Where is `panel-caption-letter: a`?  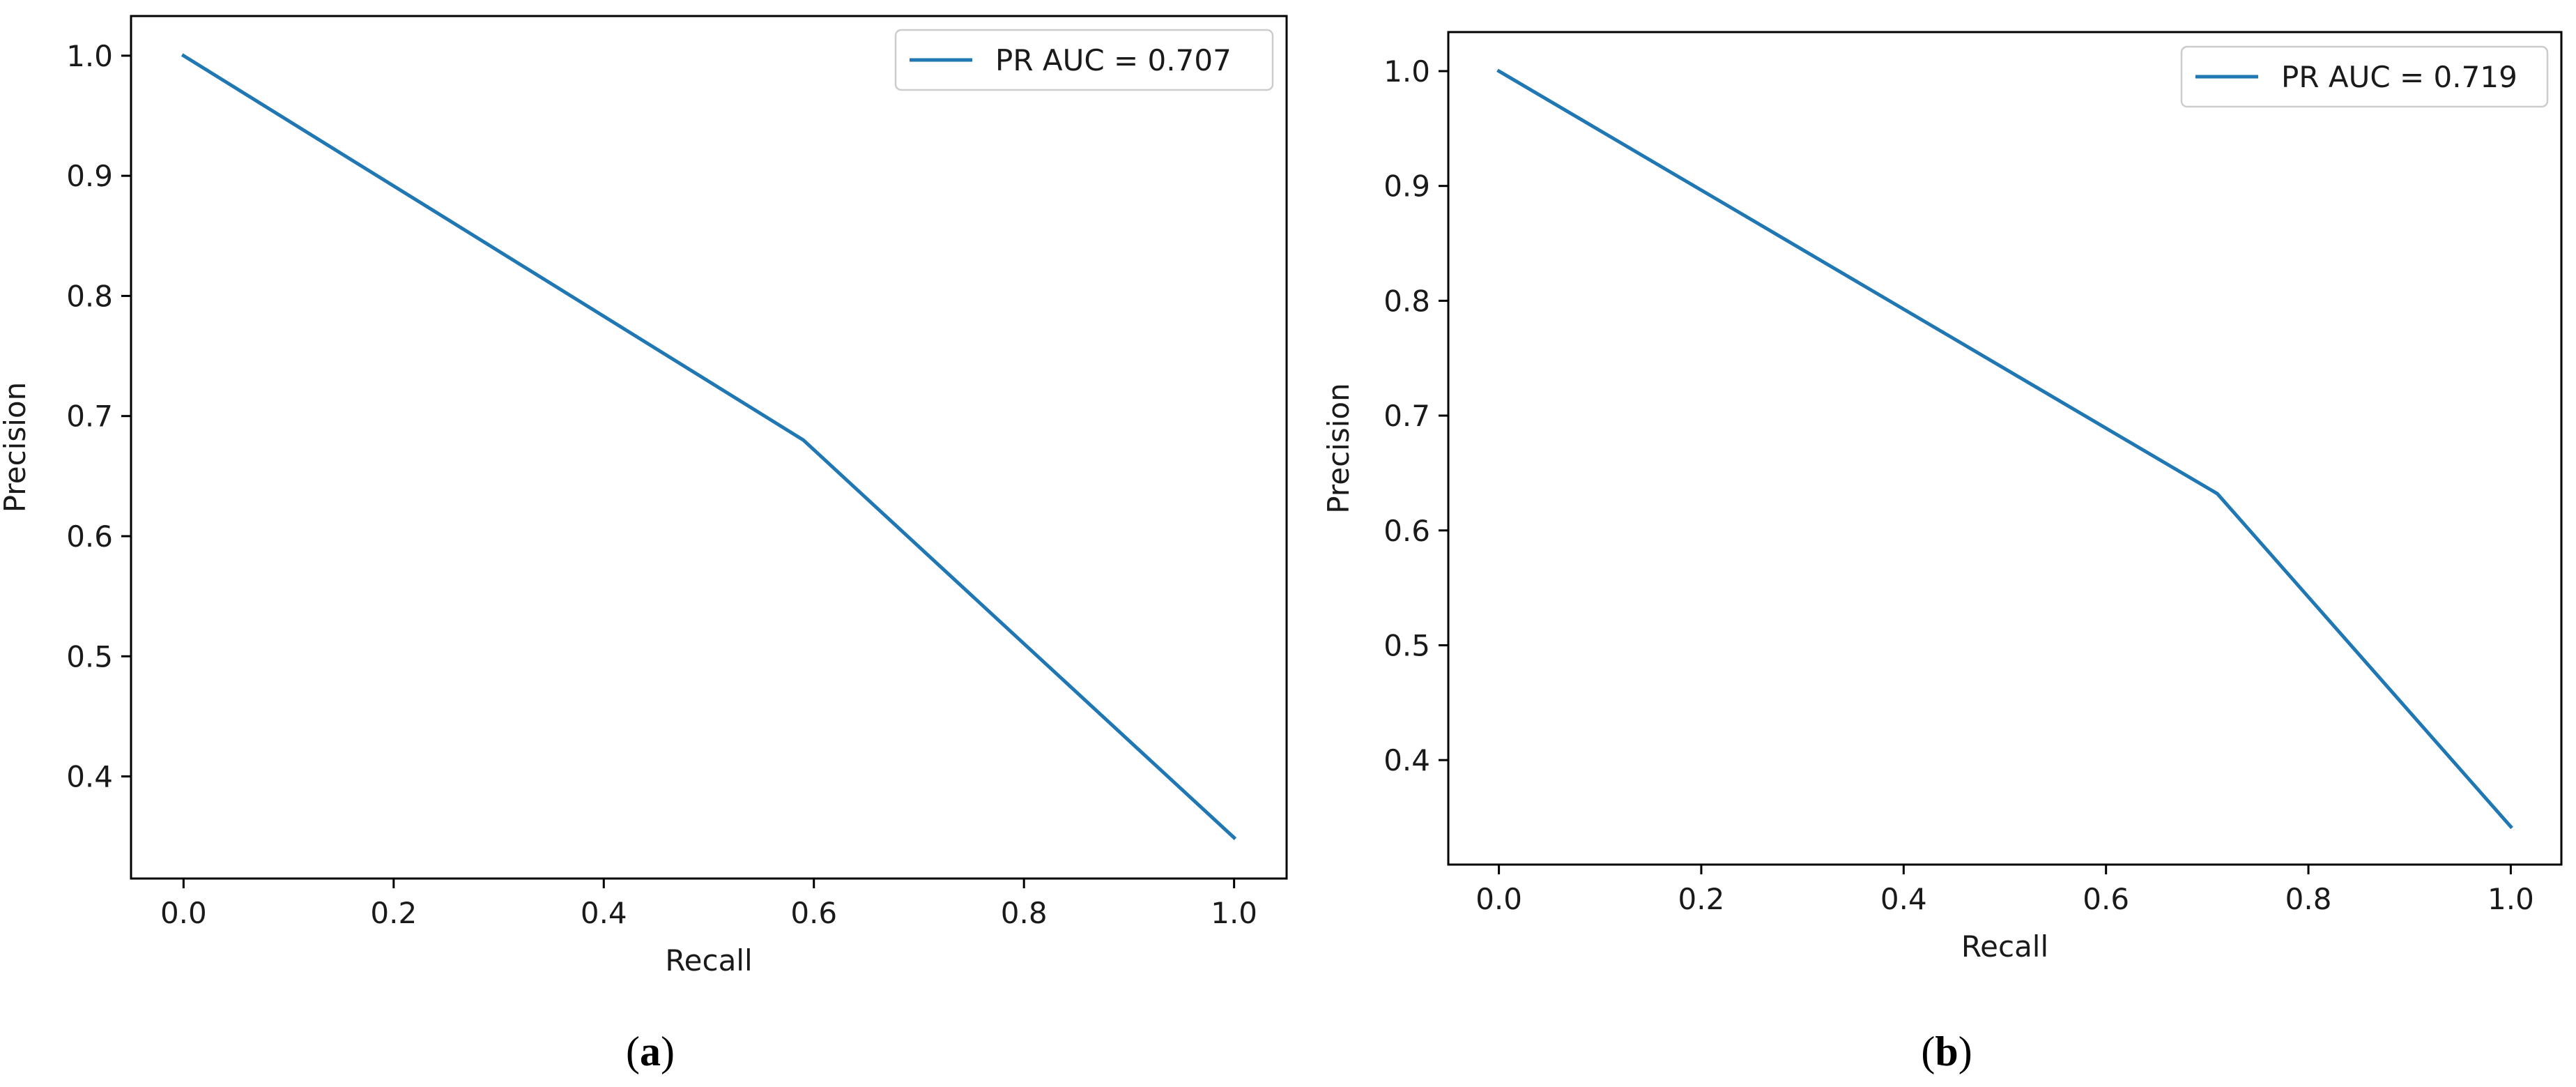
panel-caption-letter: a is located at coordinates (650, 1051).